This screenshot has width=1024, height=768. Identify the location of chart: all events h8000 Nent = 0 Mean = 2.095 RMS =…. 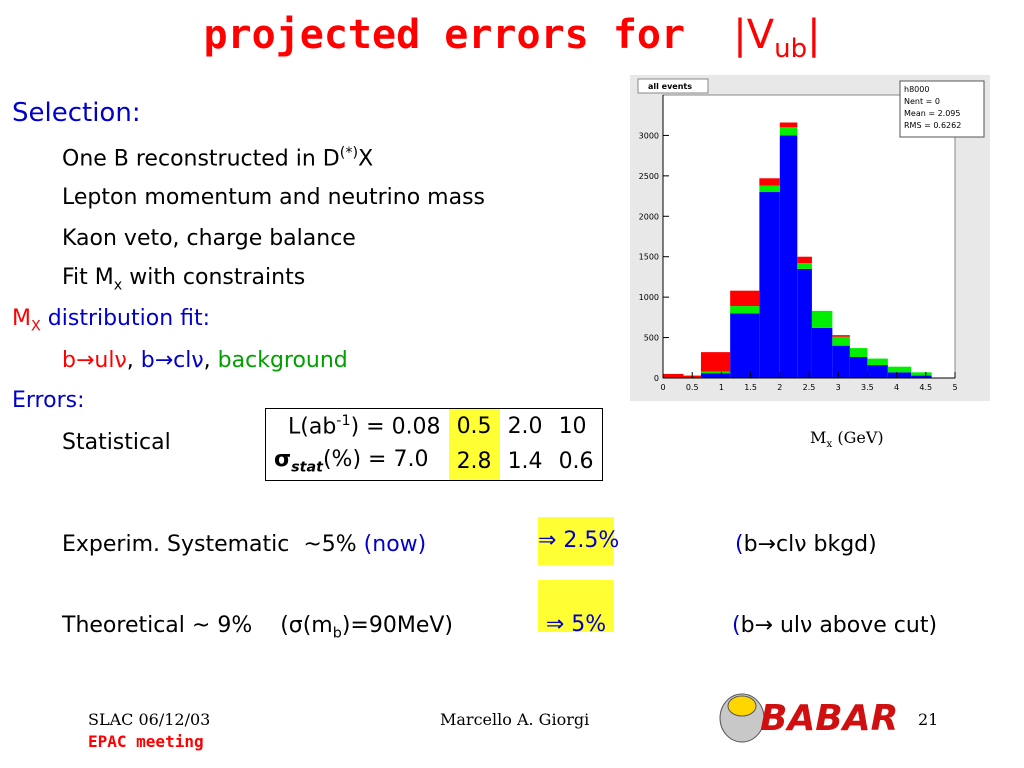
(810, 238).